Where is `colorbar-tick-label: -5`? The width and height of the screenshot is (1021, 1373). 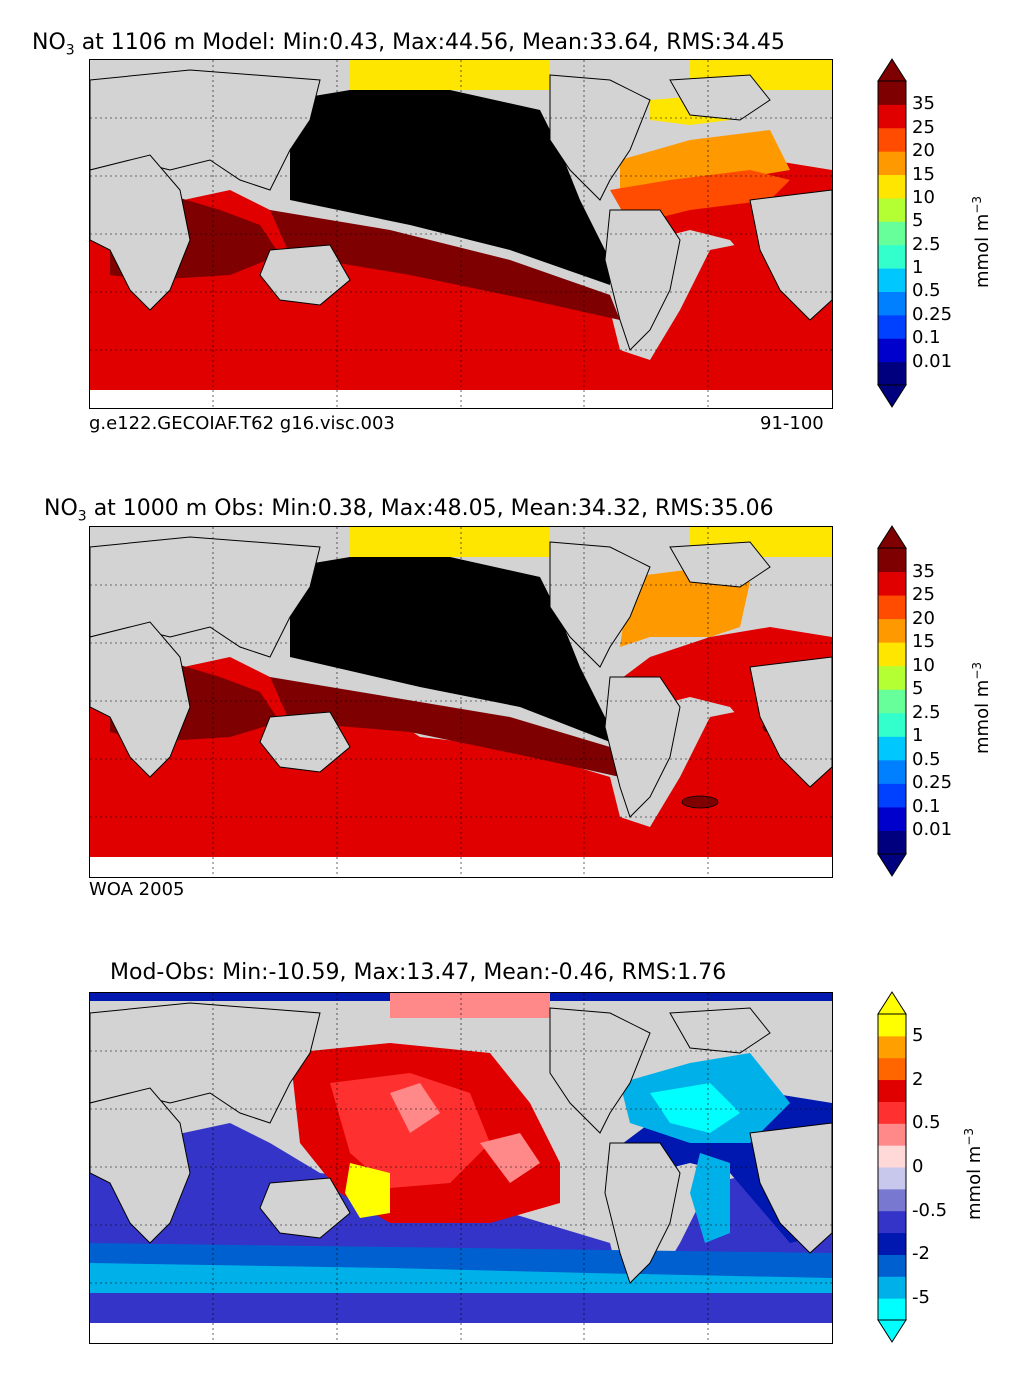 colorbar-tick-label: -5 is located at coordinates (921, 1298).